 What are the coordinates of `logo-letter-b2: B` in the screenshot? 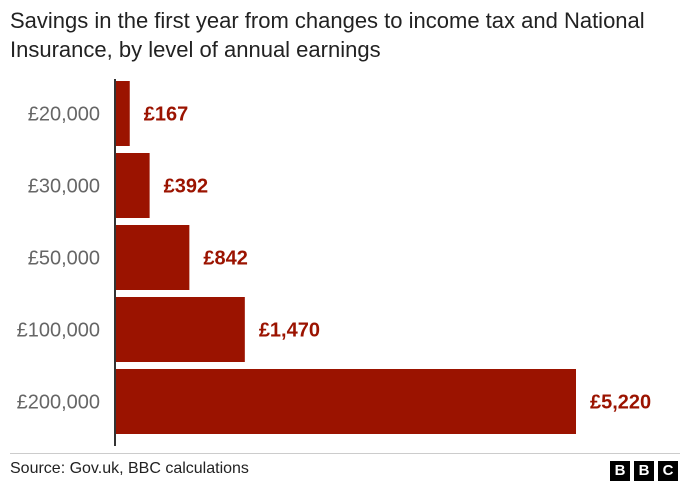 It's located at (644, 471).